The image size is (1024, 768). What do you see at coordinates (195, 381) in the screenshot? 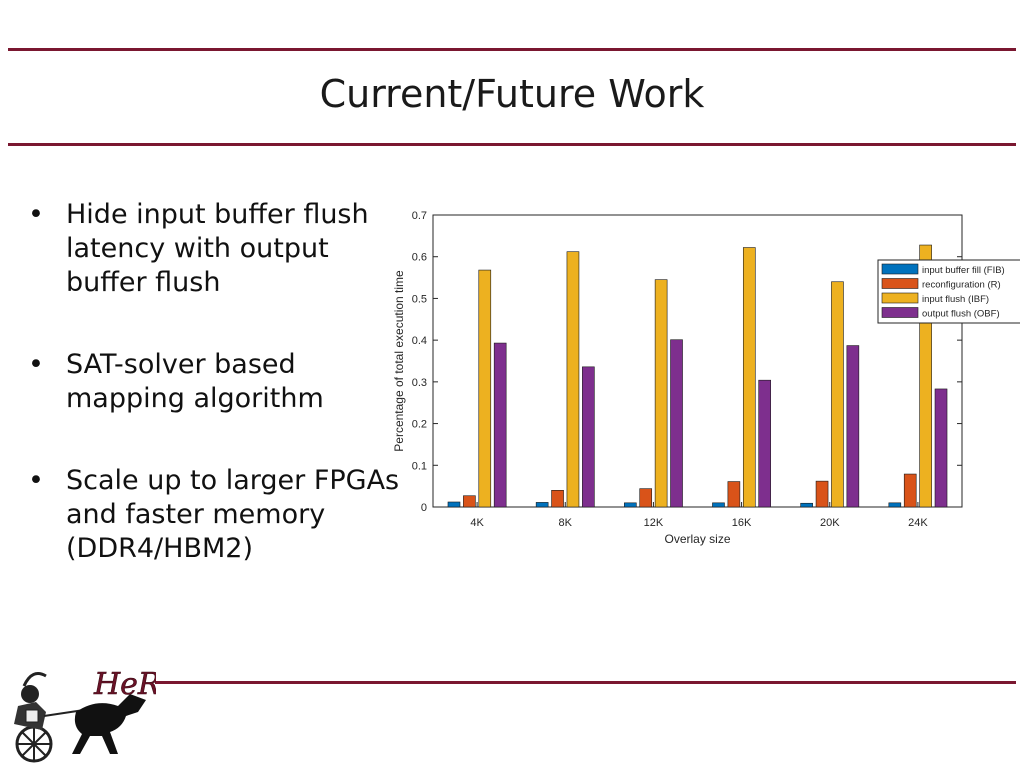
I see `bullet-text: SAT-solver based mapping algorithm` at bounding box center [195, 381].